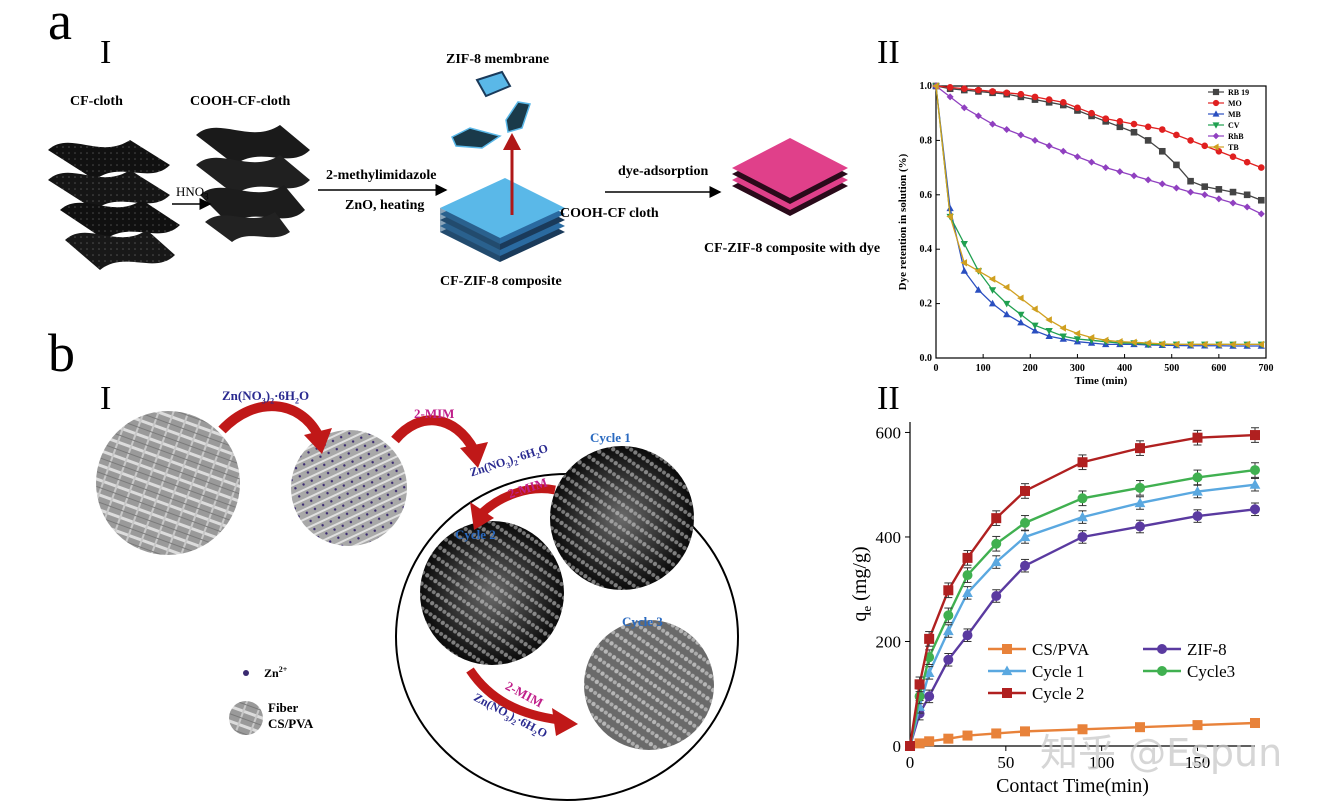 The image size is (1322, 804). Describe the element at coordinates (888, 398) in the screenshot. I see `panel-b-part2-label: II` at that location.